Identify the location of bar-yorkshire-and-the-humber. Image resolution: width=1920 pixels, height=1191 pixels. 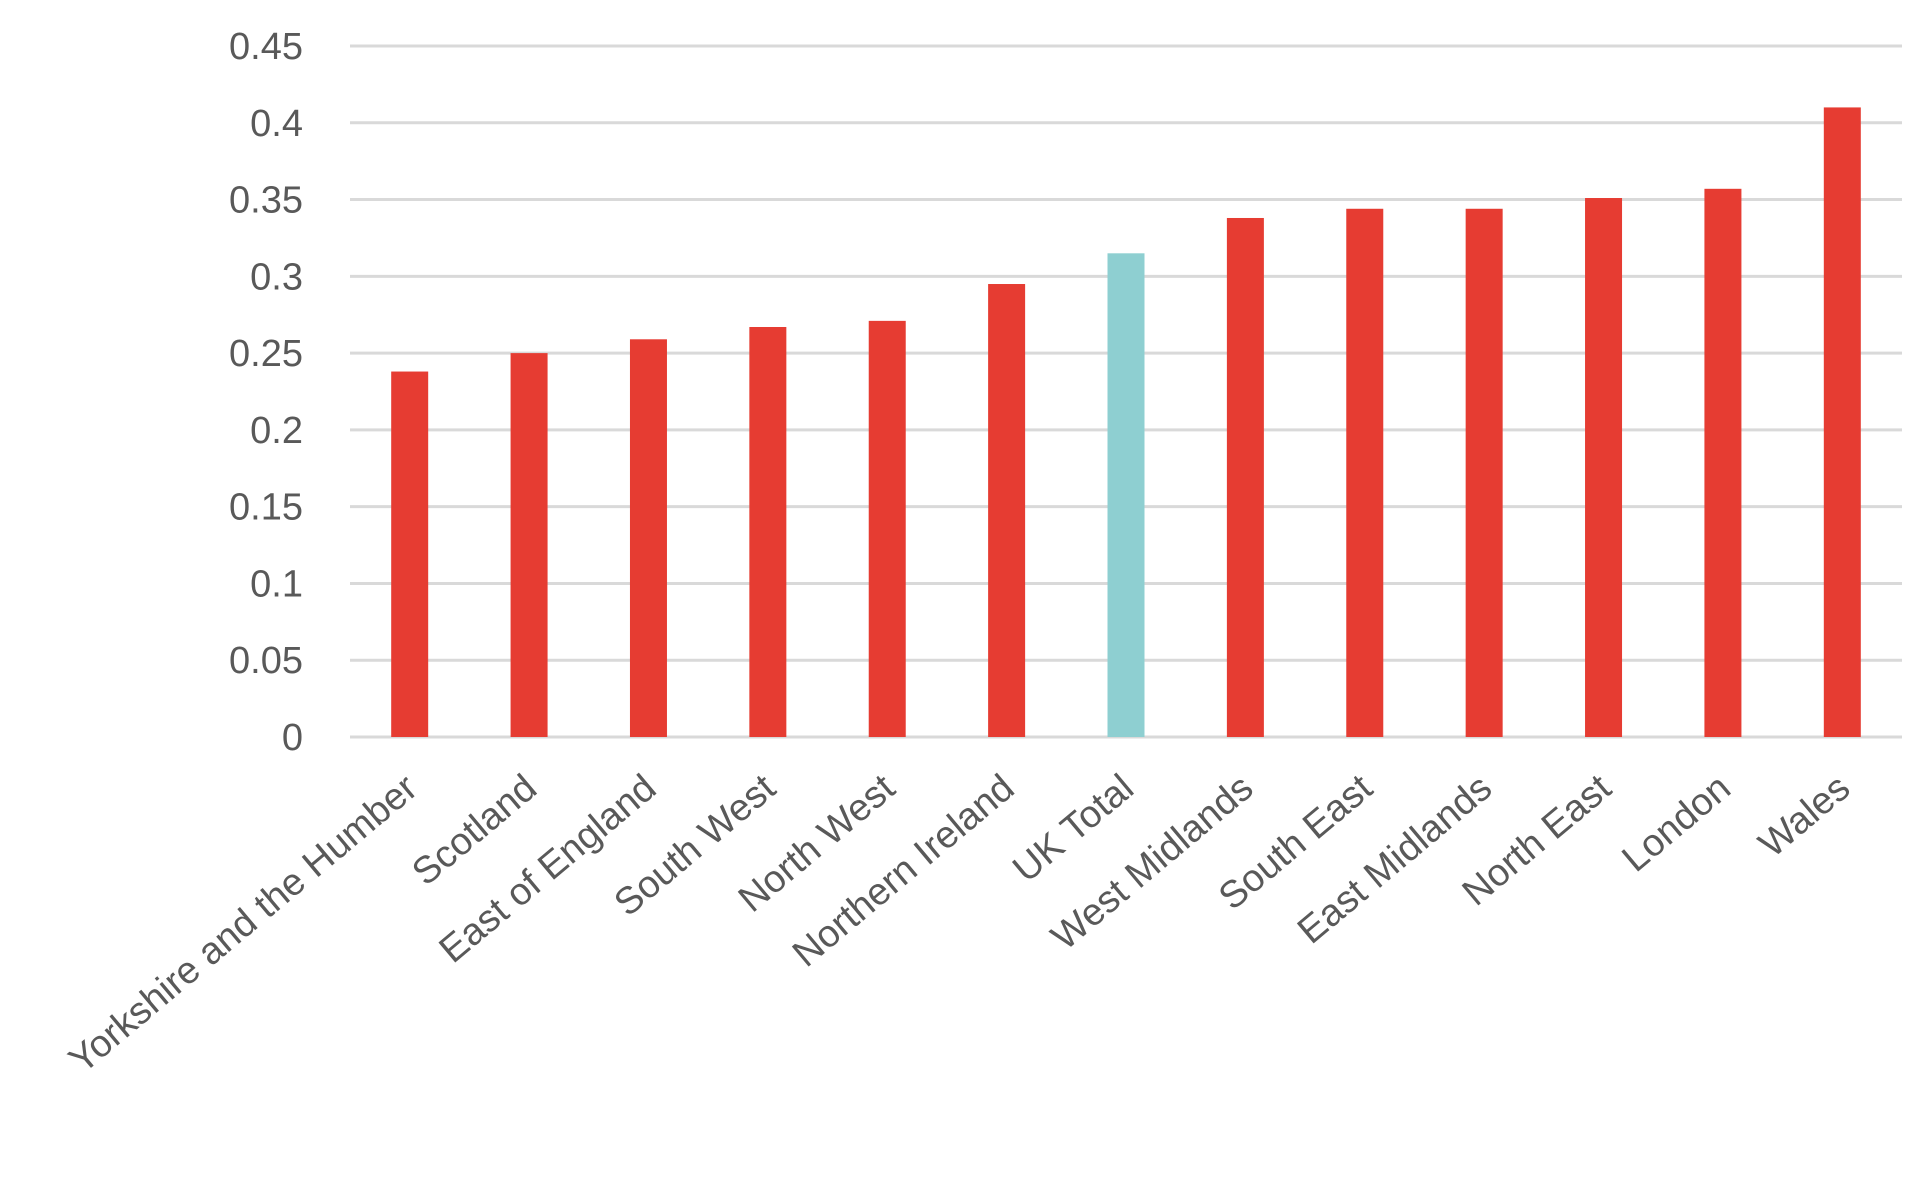
(410, 554).